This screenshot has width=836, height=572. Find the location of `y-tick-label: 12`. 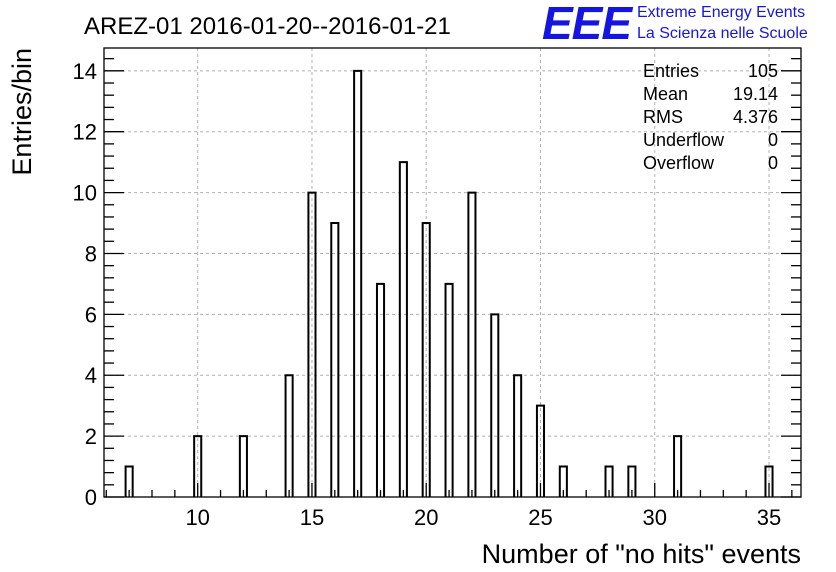

y-tick-label: 12 is located at coordinates (85, 132).